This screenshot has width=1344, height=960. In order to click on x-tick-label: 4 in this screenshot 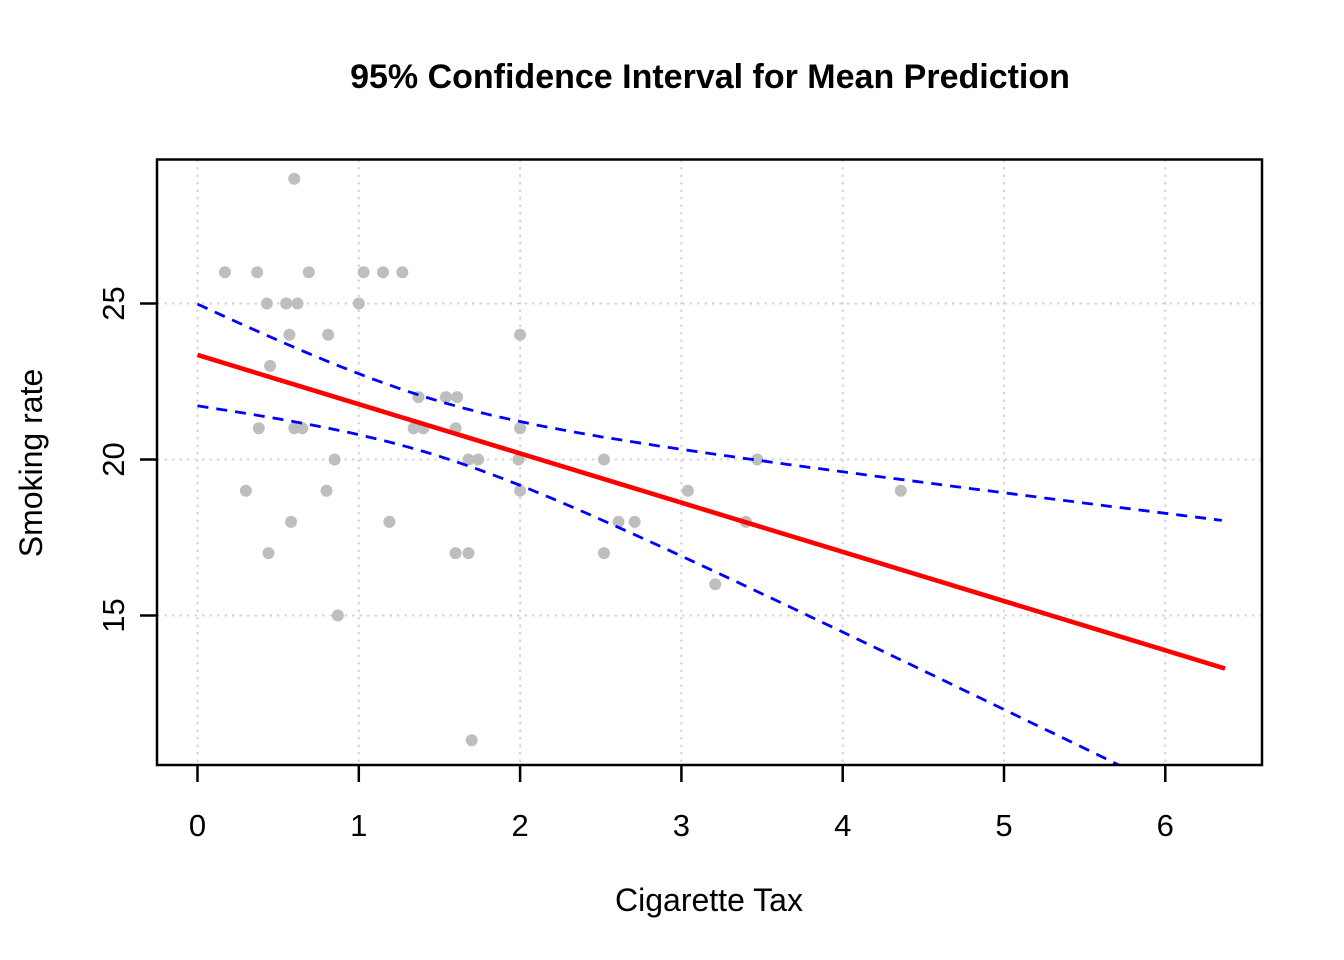, I will do `click(842, 825)`.